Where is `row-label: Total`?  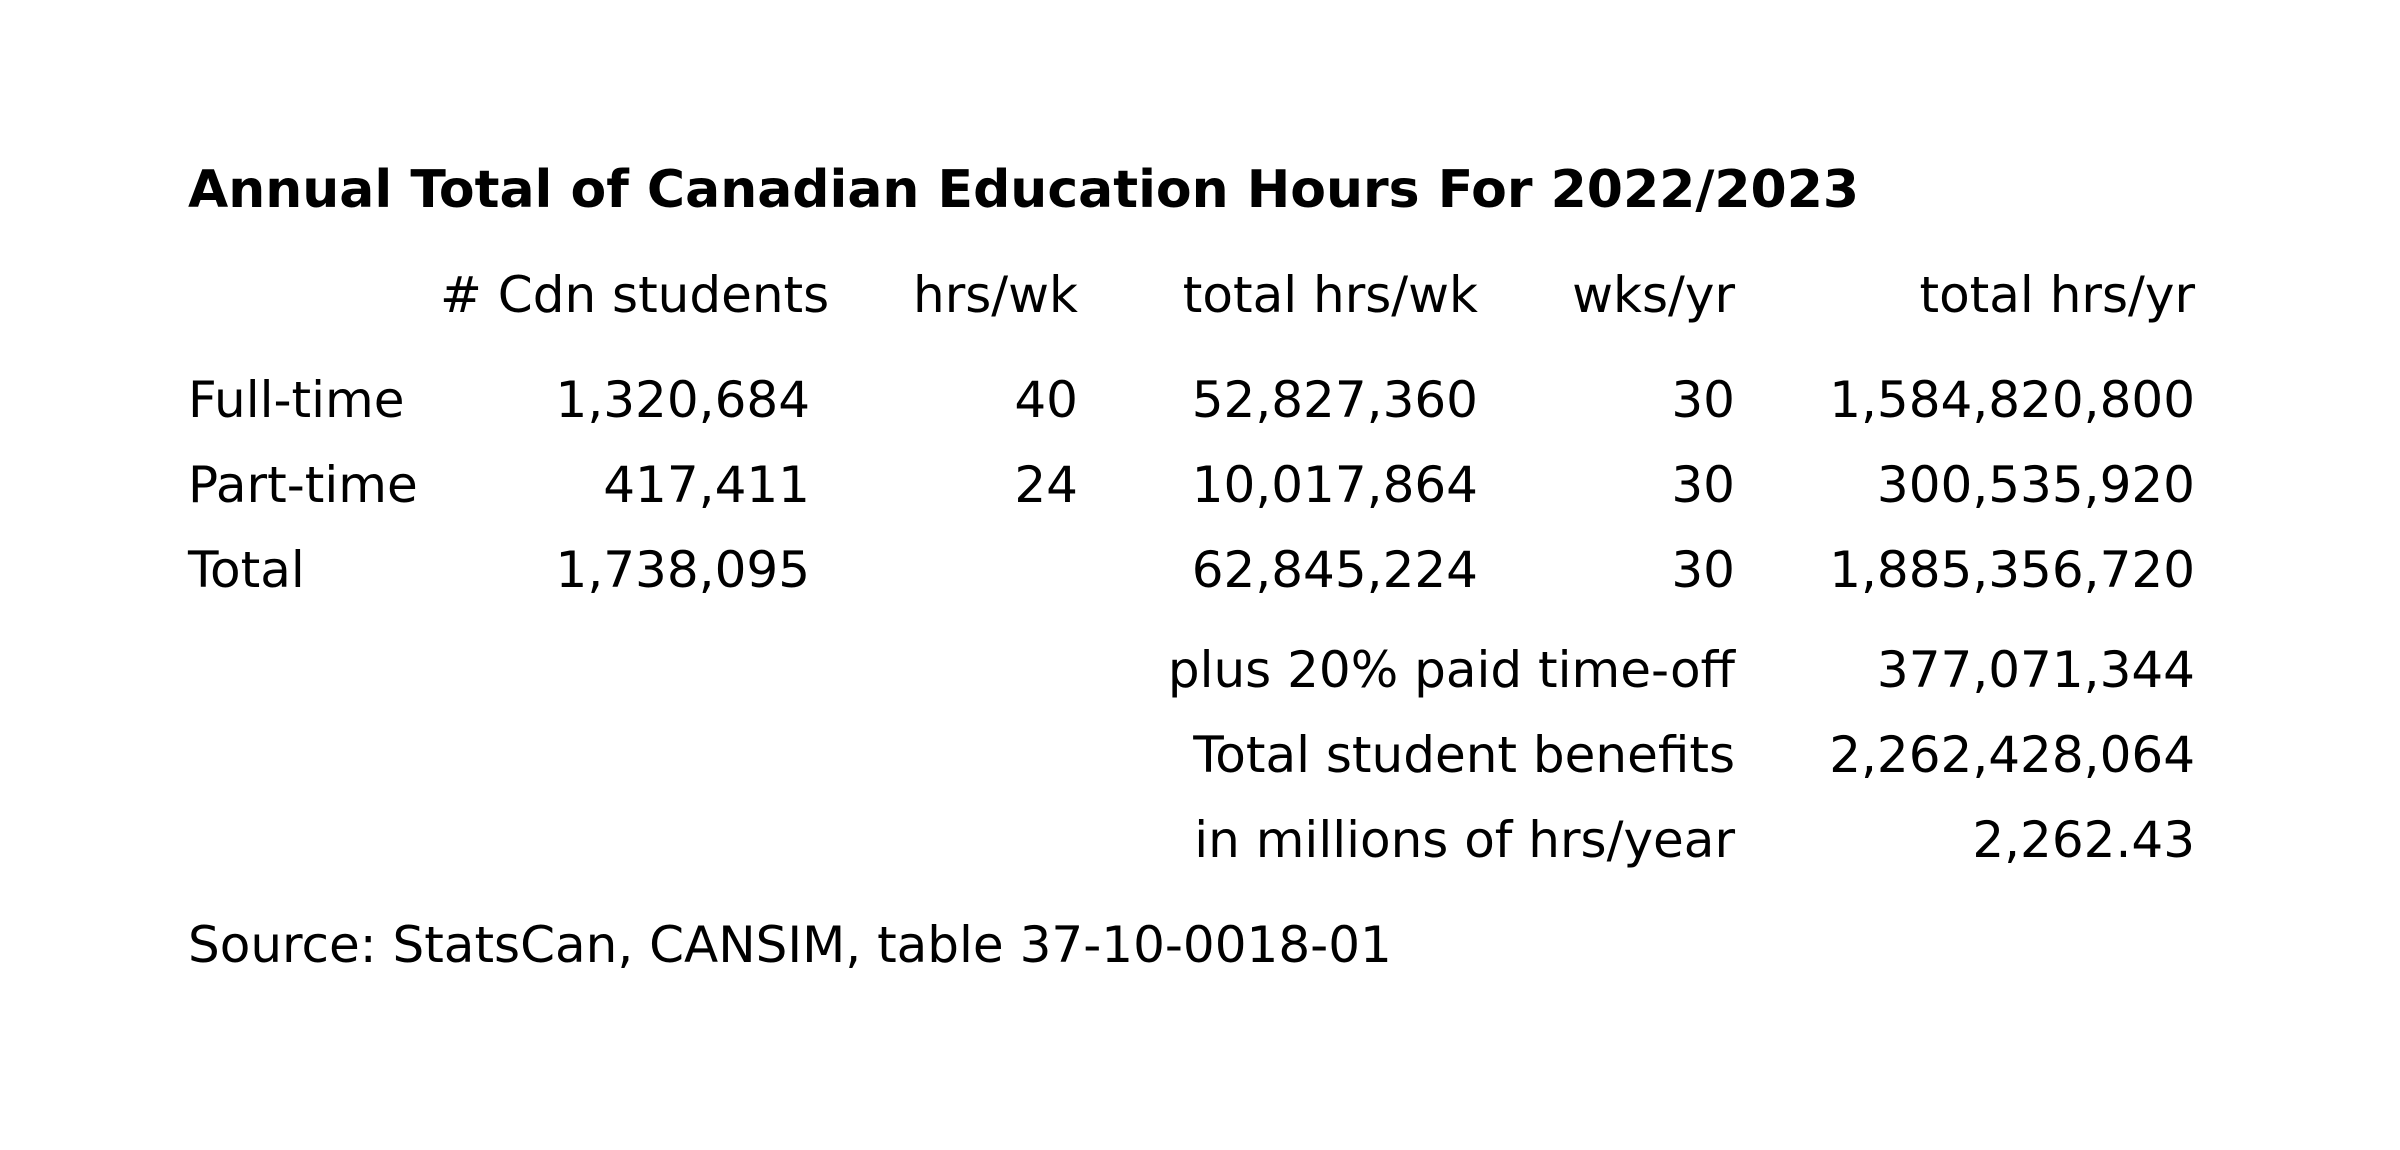 row-label: Total is located at coordinates (246, 570).